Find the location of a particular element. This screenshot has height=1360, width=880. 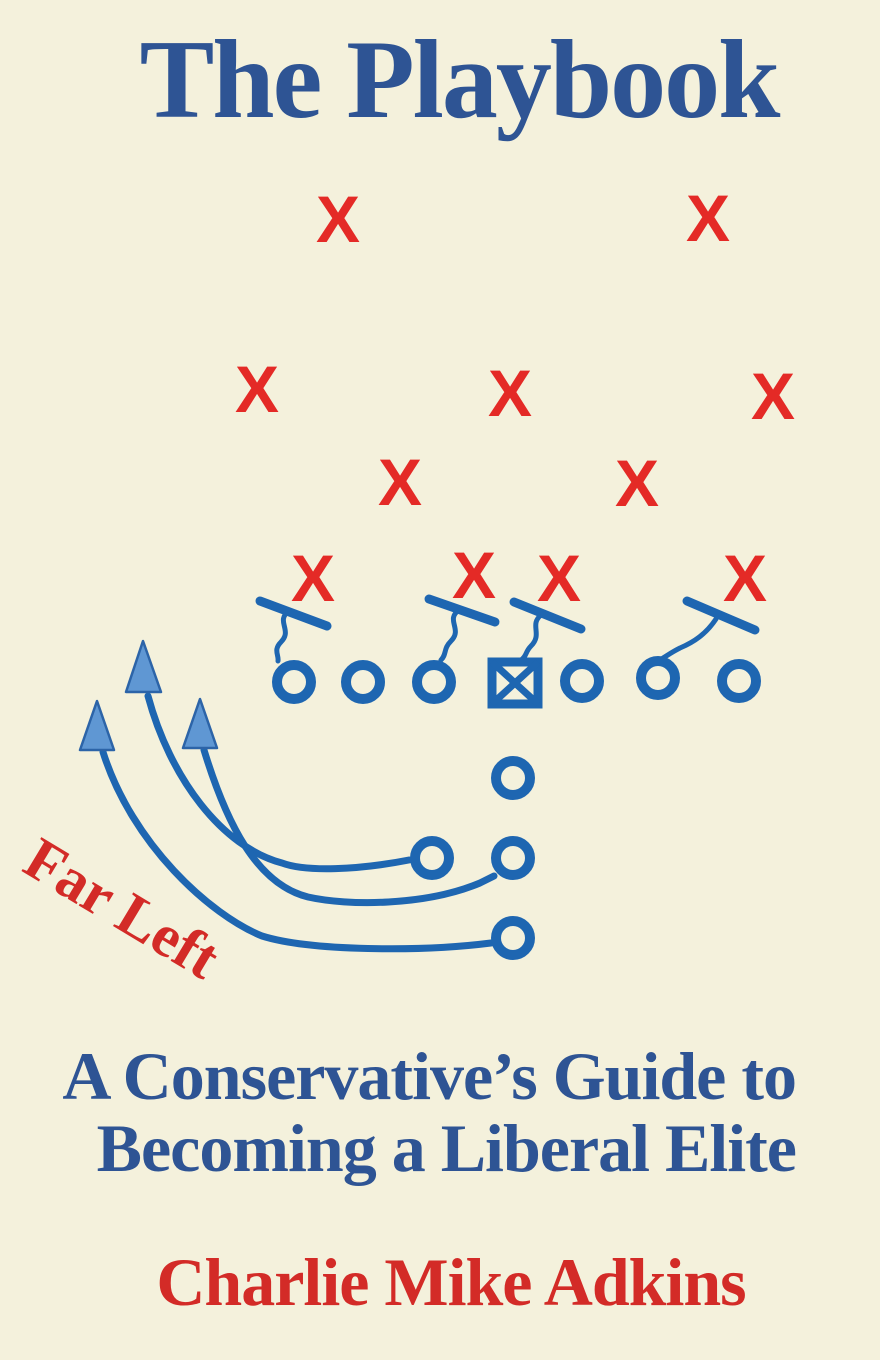

author-name: Charlie Mike Adkins is located at coordinates (451, 1282).